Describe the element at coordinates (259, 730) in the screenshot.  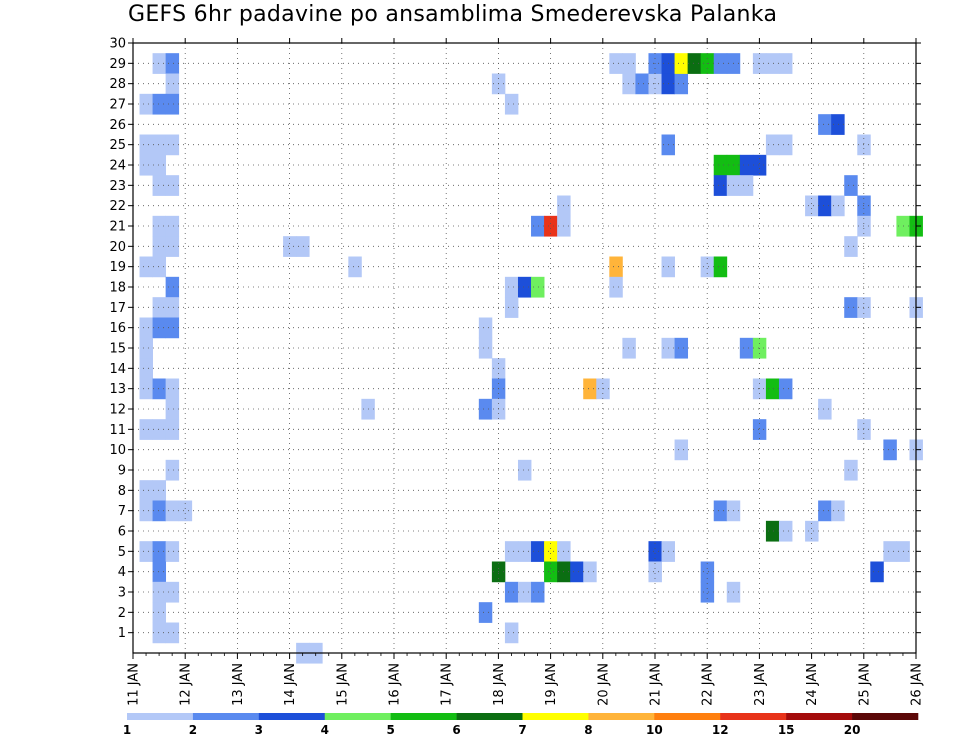
I see `colorbar-label: 3` at that location.